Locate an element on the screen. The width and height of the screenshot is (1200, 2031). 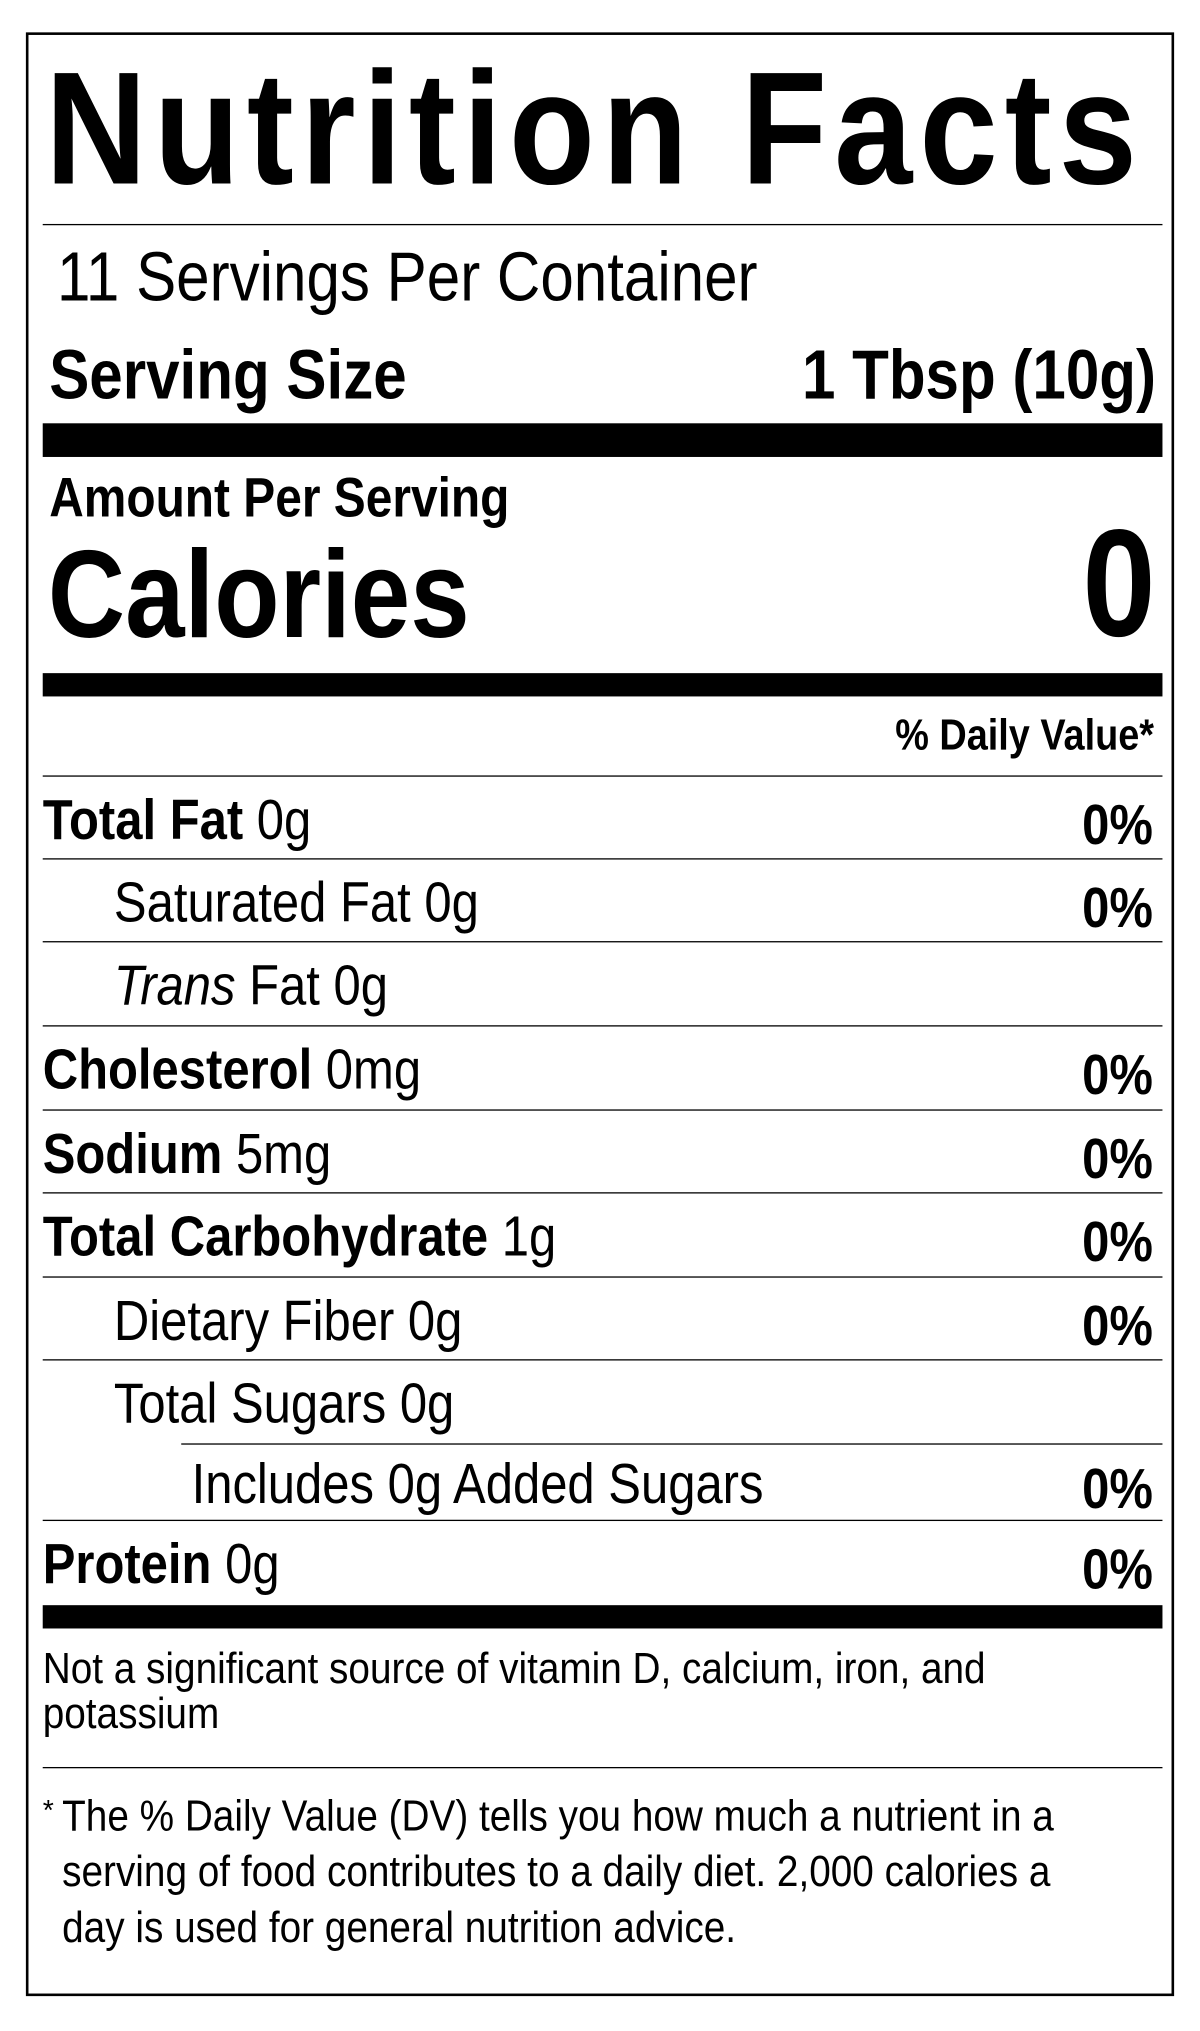
nutrient-name: Protein is located at coordinates (127, 1564).